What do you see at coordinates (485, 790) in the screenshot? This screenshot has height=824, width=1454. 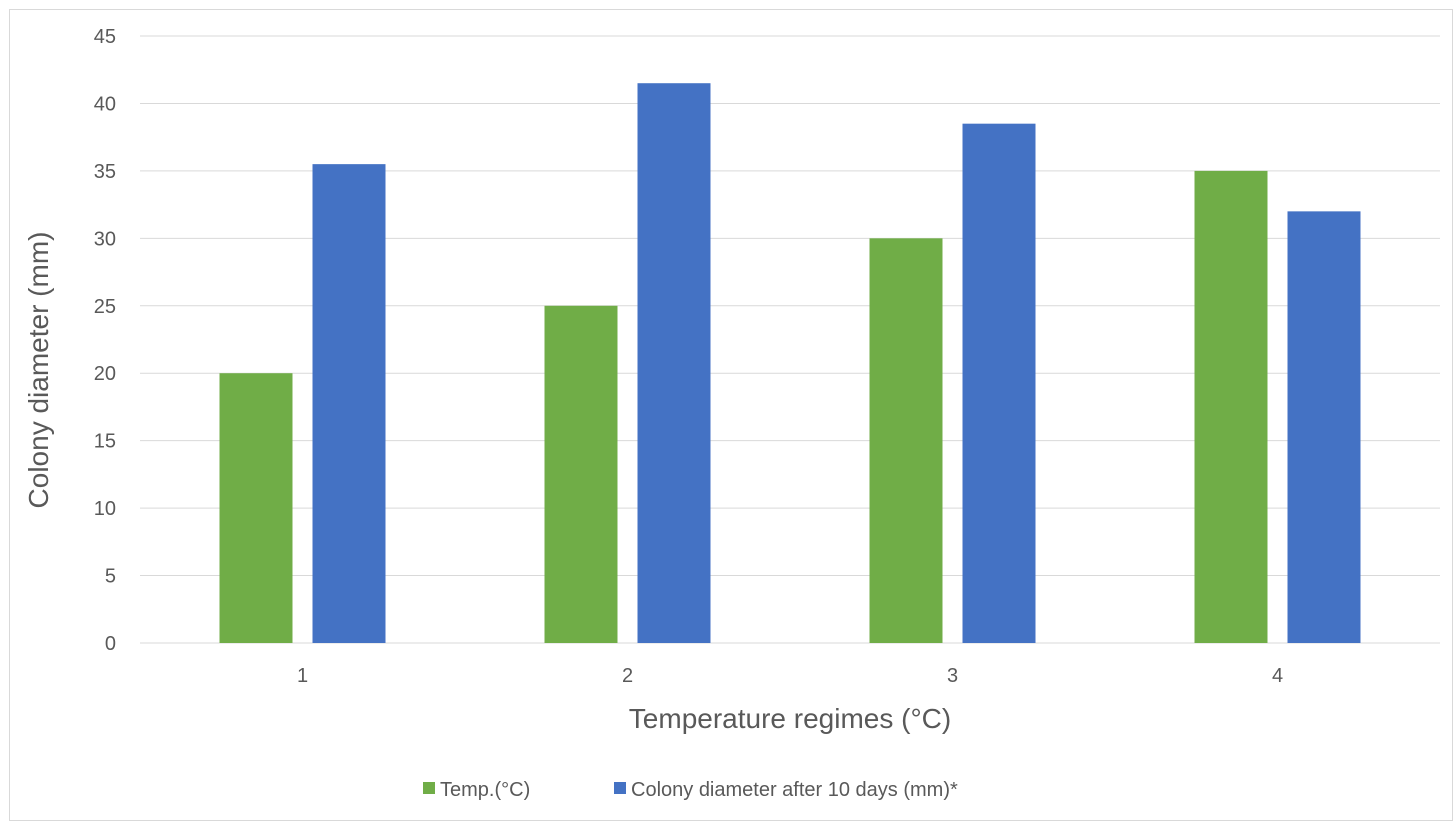 I see `legend-label-temp: Temp.(°C)` at bounding box center [485, 790].